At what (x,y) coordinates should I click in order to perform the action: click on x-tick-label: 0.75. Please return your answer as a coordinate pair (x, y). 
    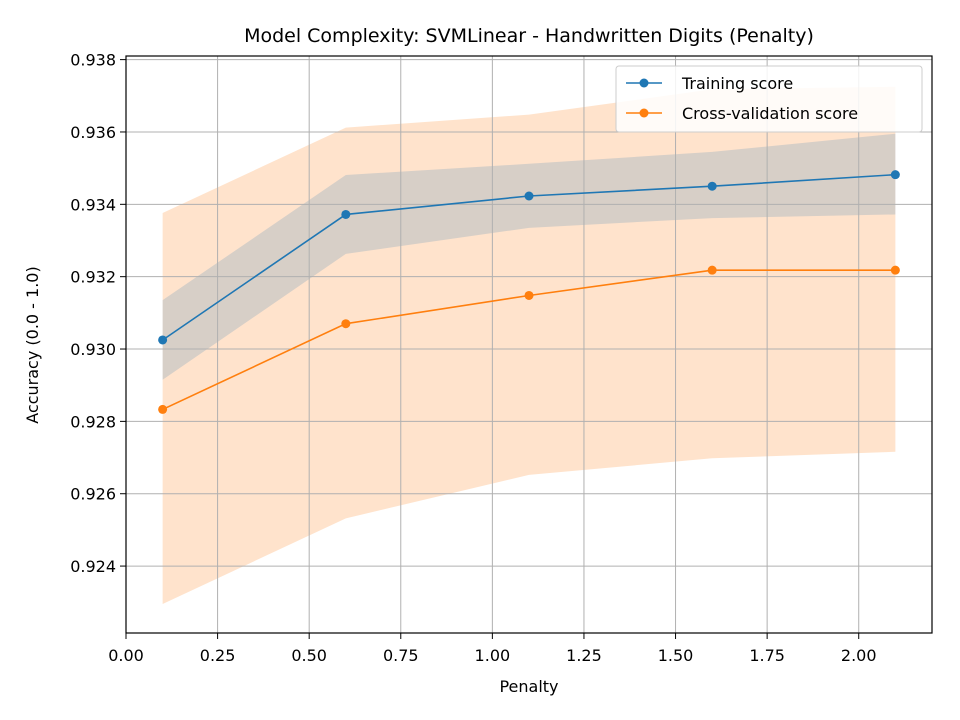
    Looking at the image, I should click on (401, 655).